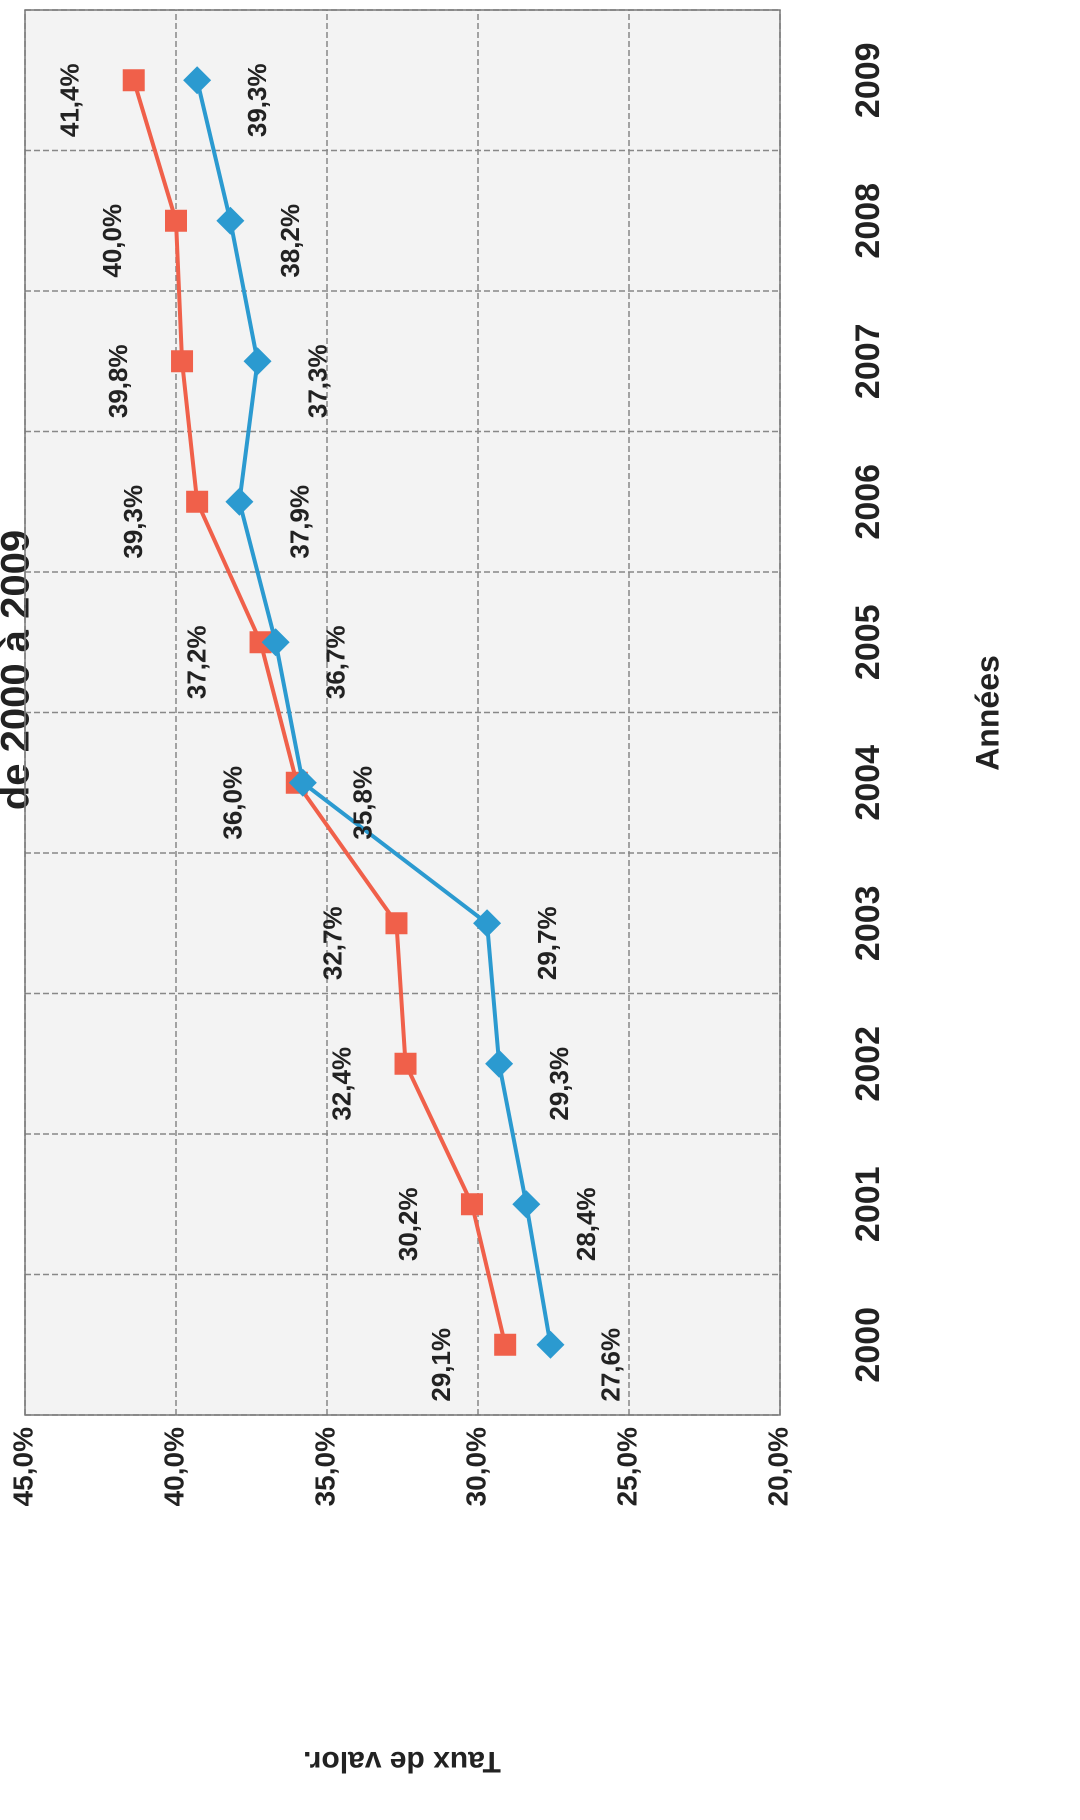 This screenshot has width=1080, height=1820. I want to click on data-label: 37,3%, so click(317, 381).